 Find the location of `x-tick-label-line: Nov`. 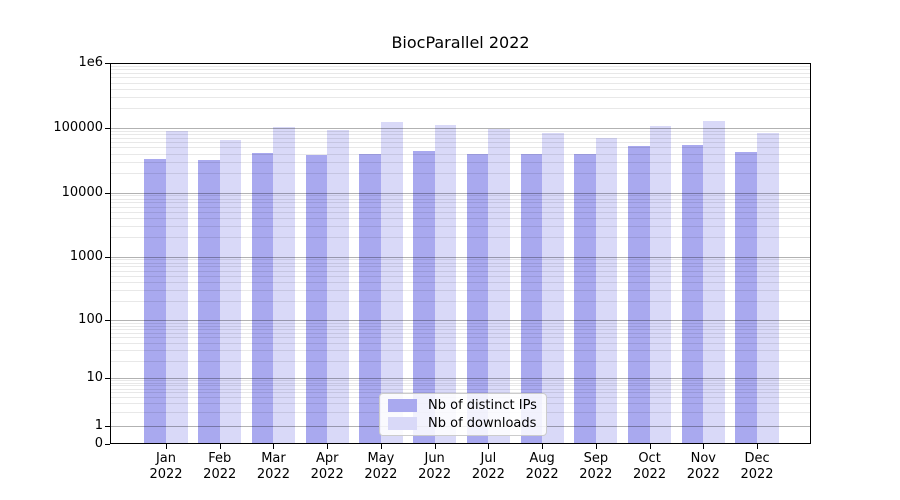

x-tick-label-line: Nov is located at coordinates (703, 458).